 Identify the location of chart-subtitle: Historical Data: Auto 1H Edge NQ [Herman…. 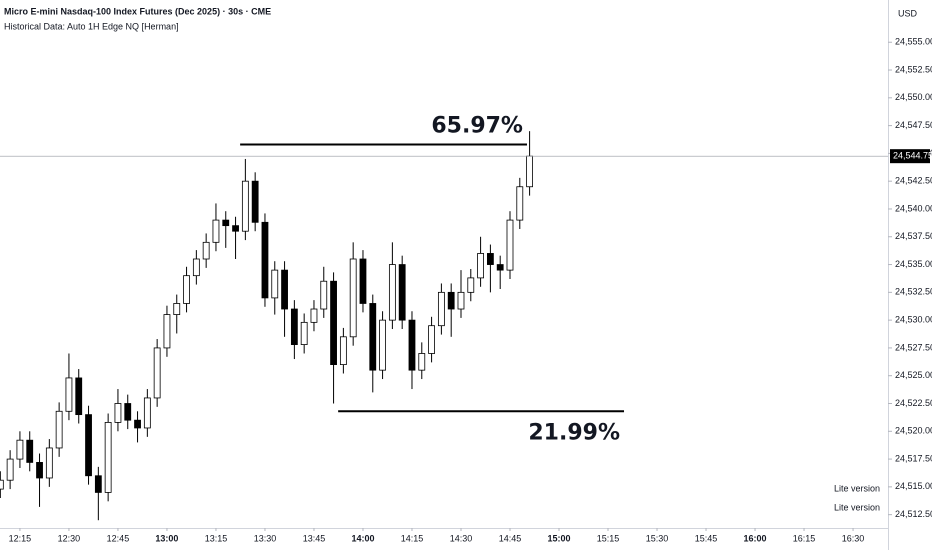
(91, 26).